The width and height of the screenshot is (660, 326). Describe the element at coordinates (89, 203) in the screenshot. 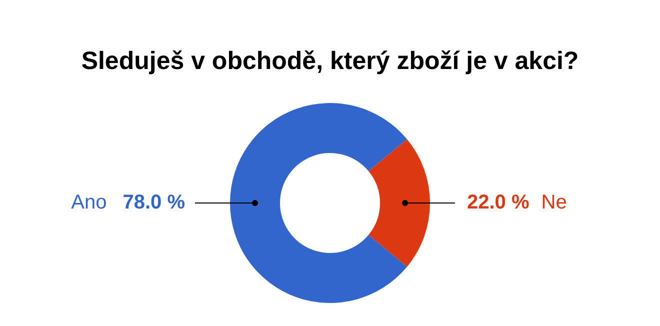

I see `slice-label: Ano` at that location.